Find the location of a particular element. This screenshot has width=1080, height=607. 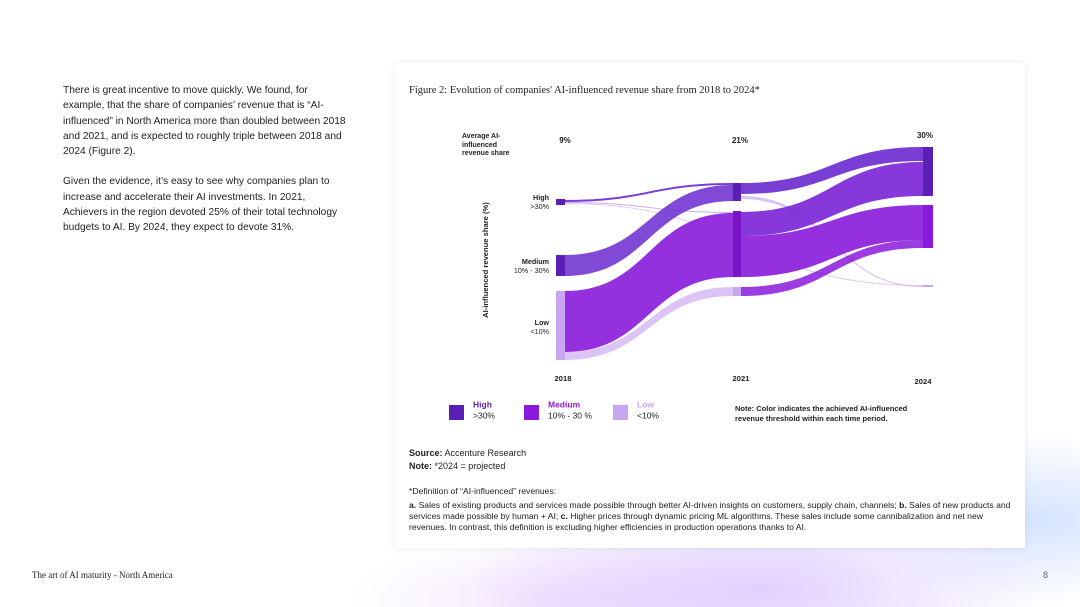

legend-range: <10% is located at coordinates (648, 415).